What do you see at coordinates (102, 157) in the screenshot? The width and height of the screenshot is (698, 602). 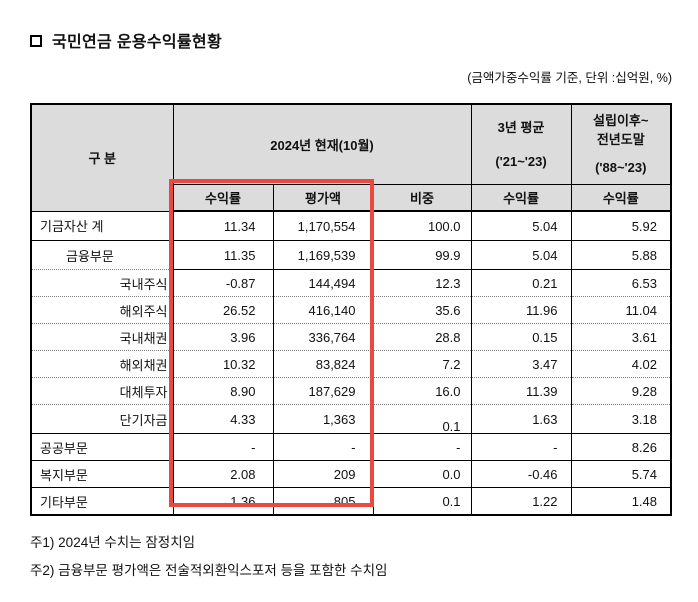 I see `col-header-category: 구 분` at bounding box center [102, 157].